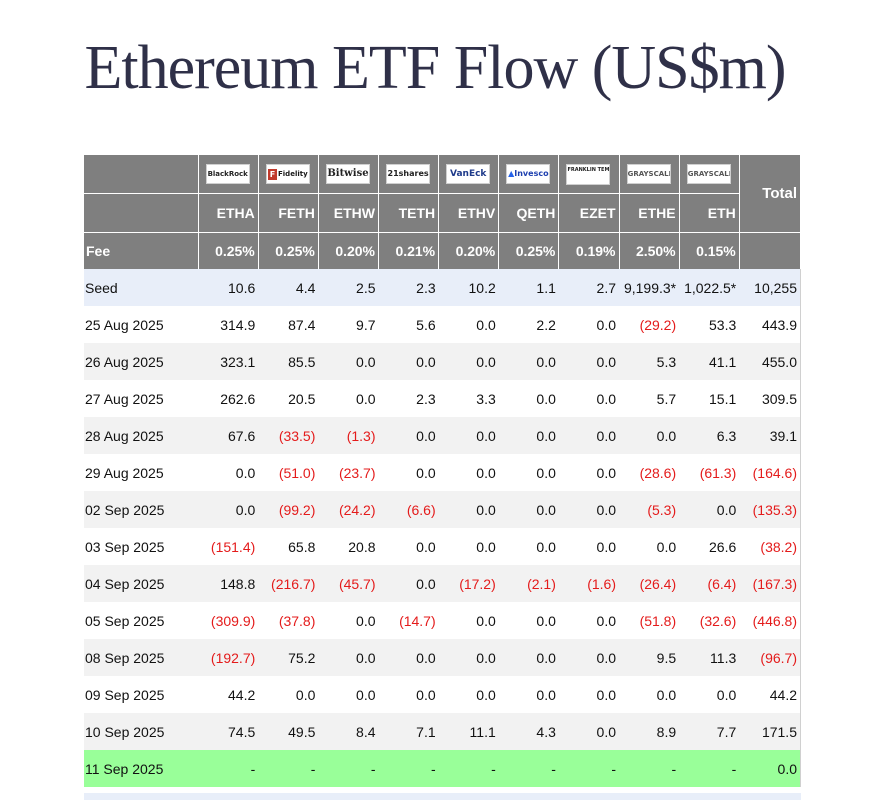 The width and height of the screenshot is (870, 800). Describe the element at coordinates (141, 174) in the screenshot. I see `header-corner` at that location.